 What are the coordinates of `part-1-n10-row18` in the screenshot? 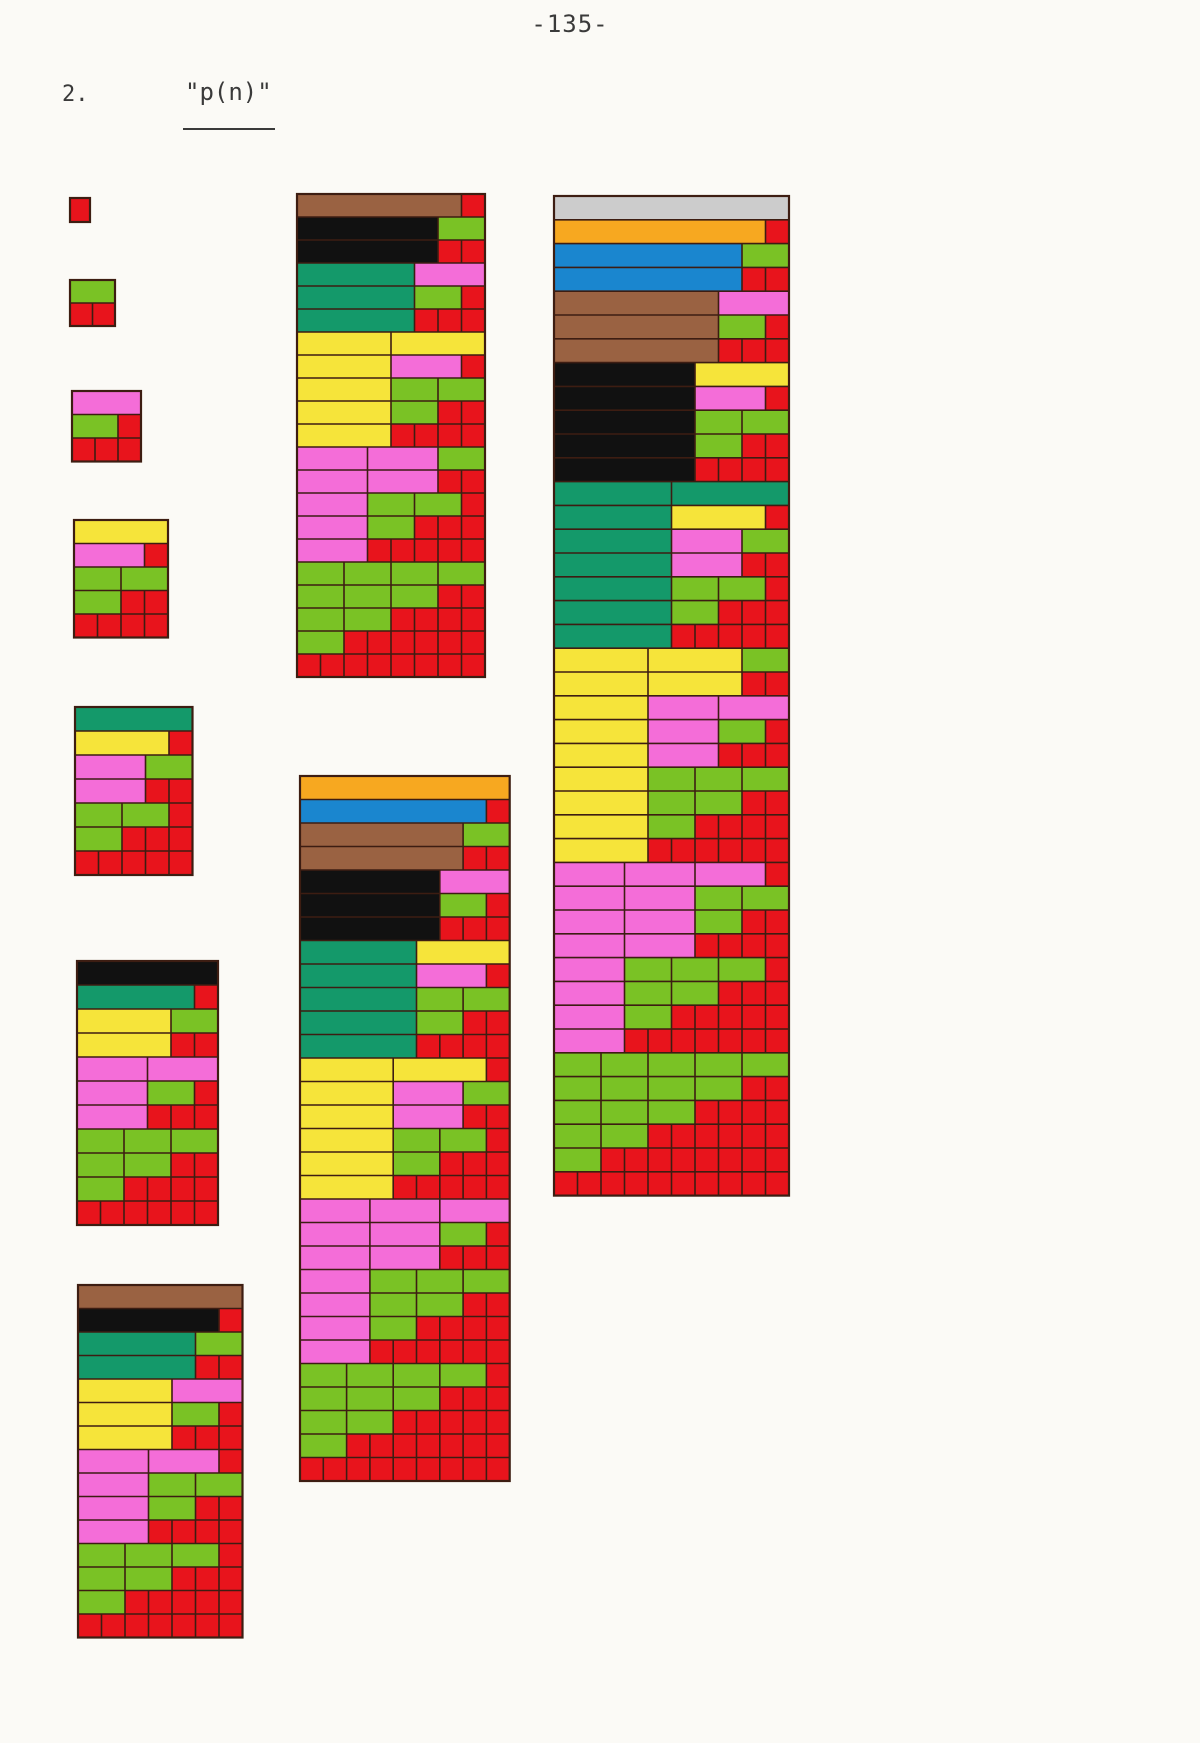 It's located at (683, 636).